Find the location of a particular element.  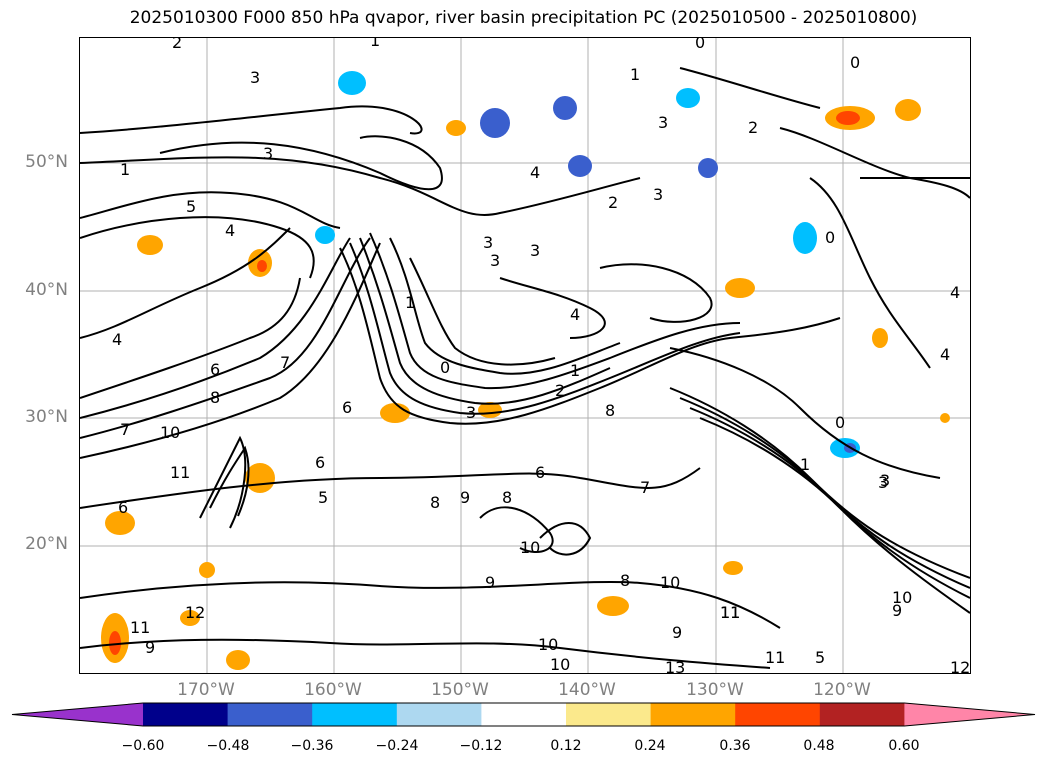

colorbar-tick: −0.24 is located at coordinates (397, 746).